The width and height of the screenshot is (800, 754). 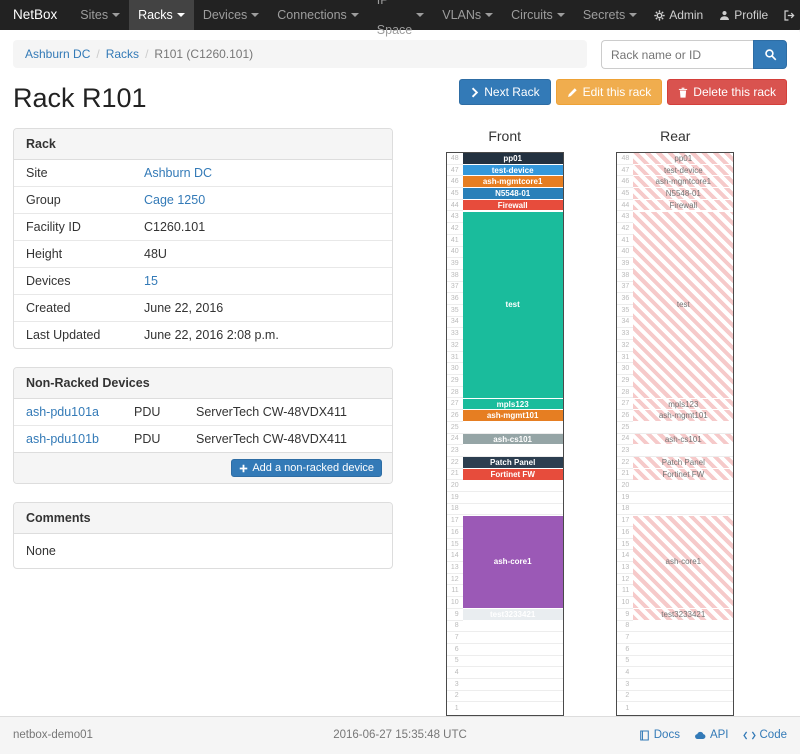 I want to click on rack-unit-number: 28, so click(x=454, y=392).